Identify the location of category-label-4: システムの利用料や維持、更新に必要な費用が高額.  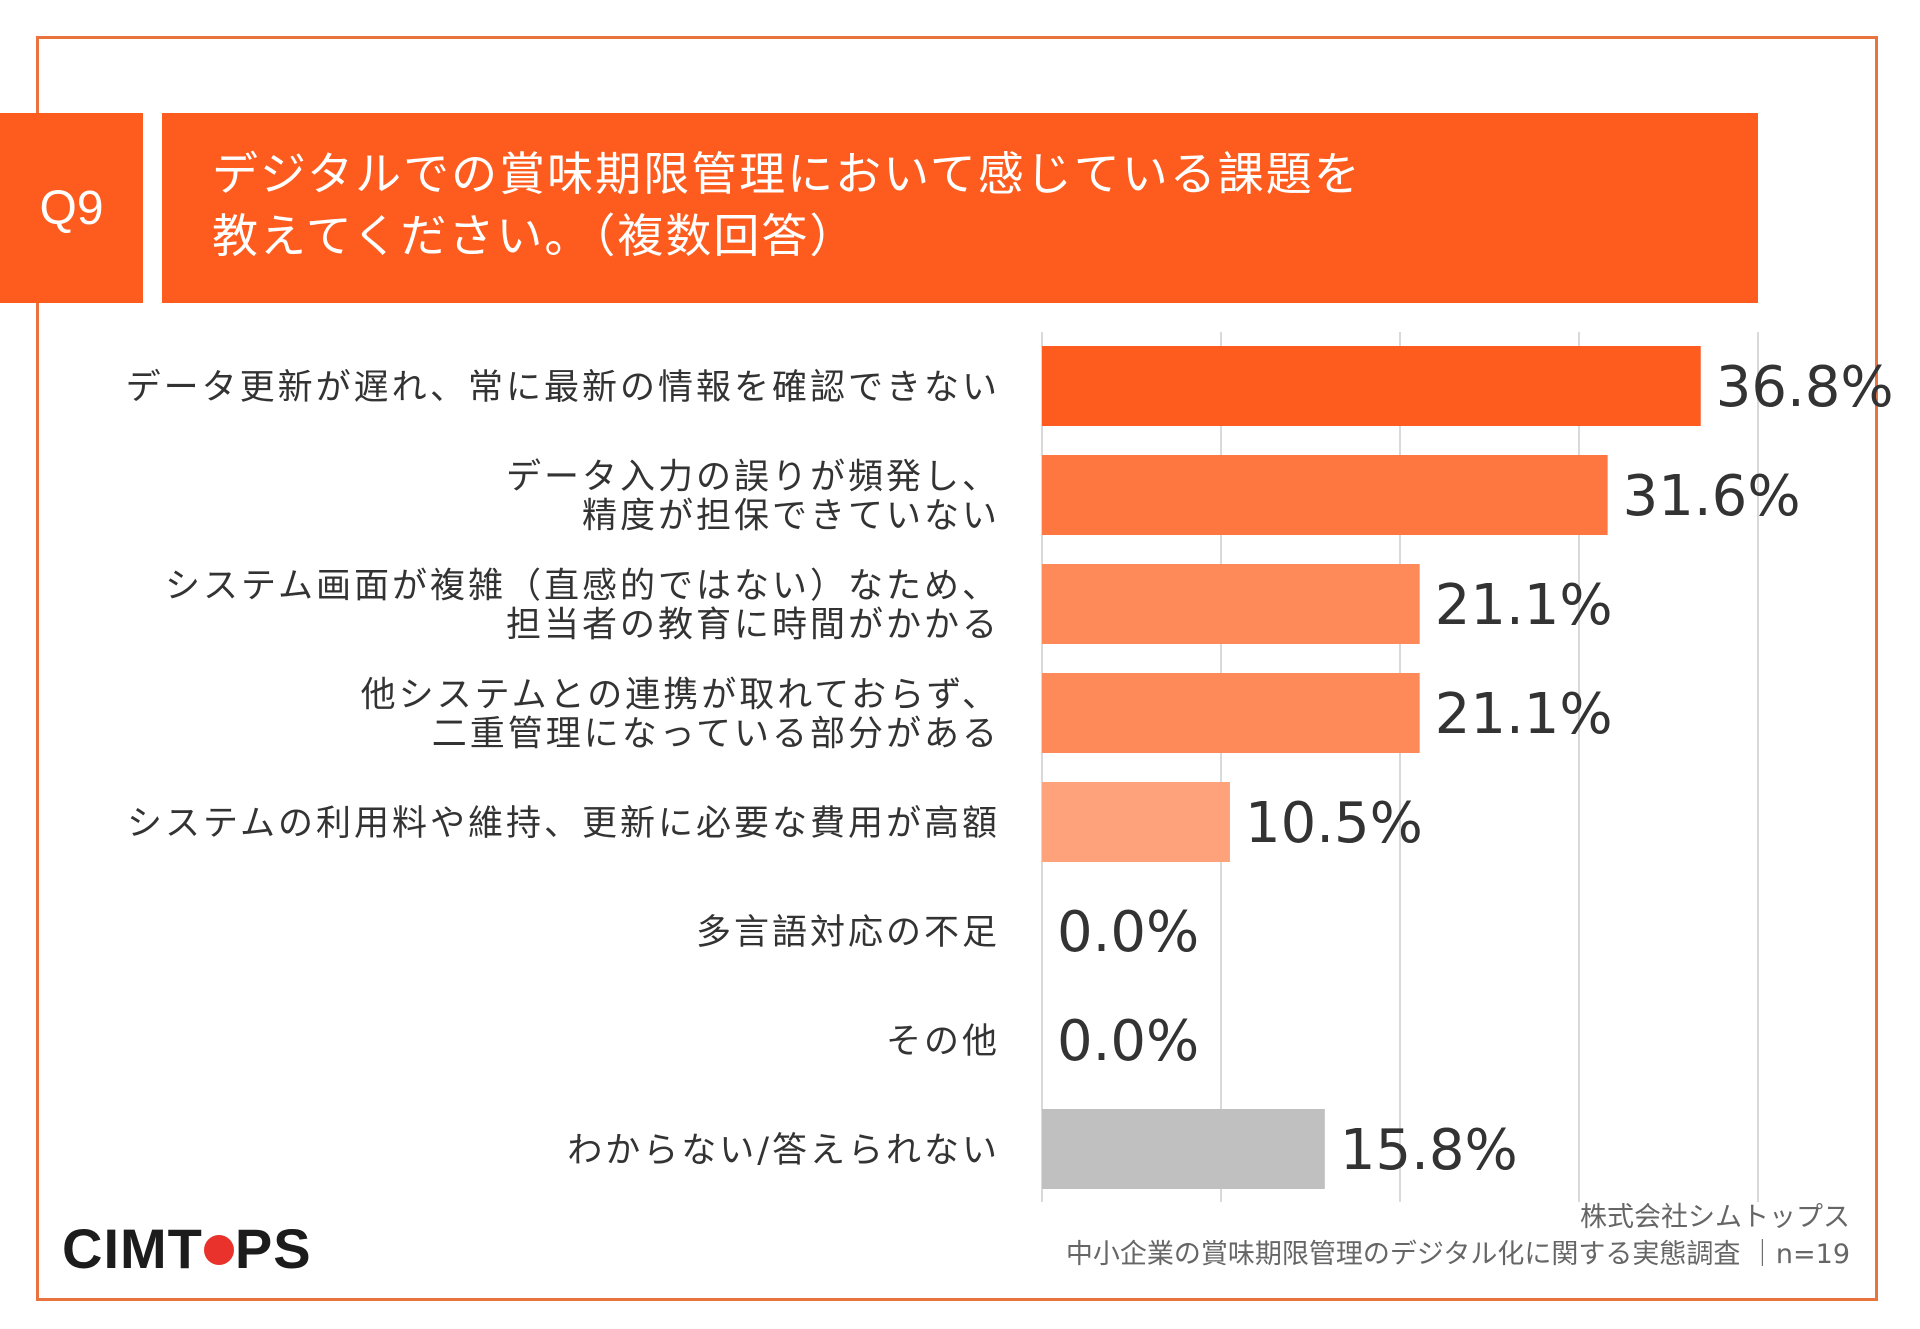
(563, 824).